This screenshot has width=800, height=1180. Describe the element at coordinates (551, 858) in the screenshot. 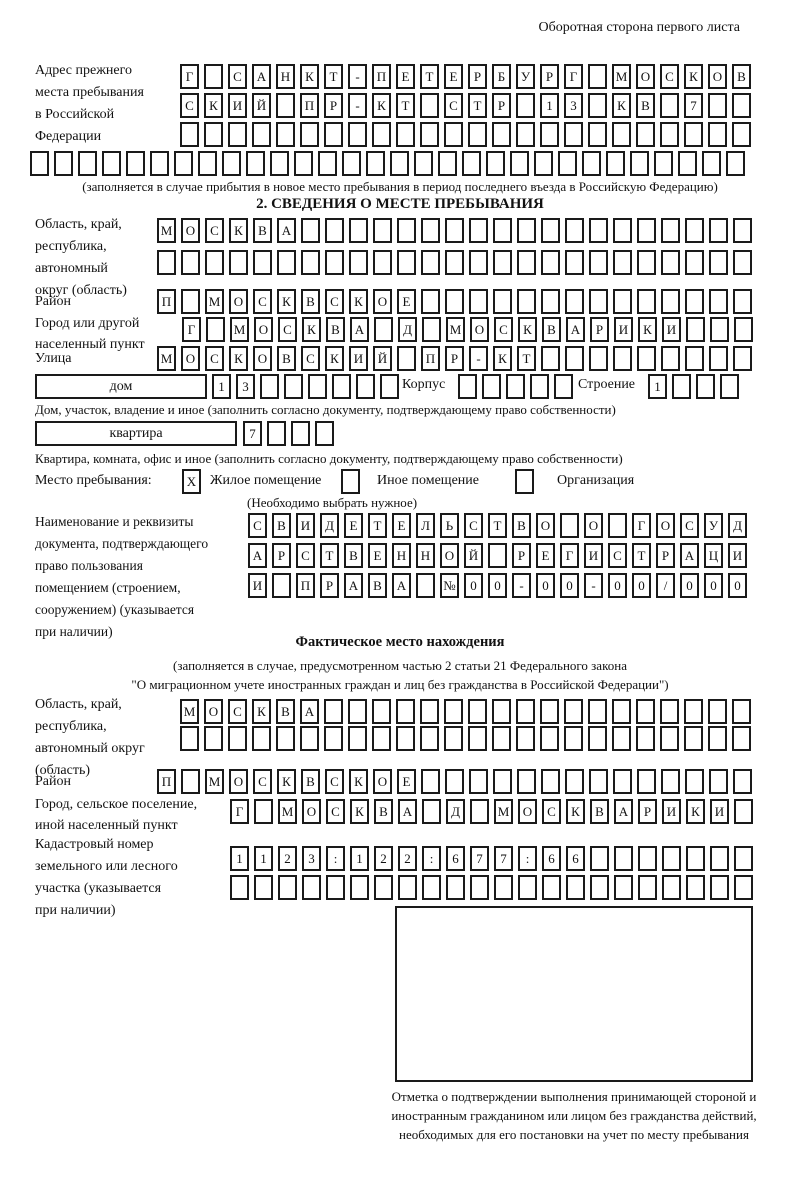

I see `char-box: 6` at that location.